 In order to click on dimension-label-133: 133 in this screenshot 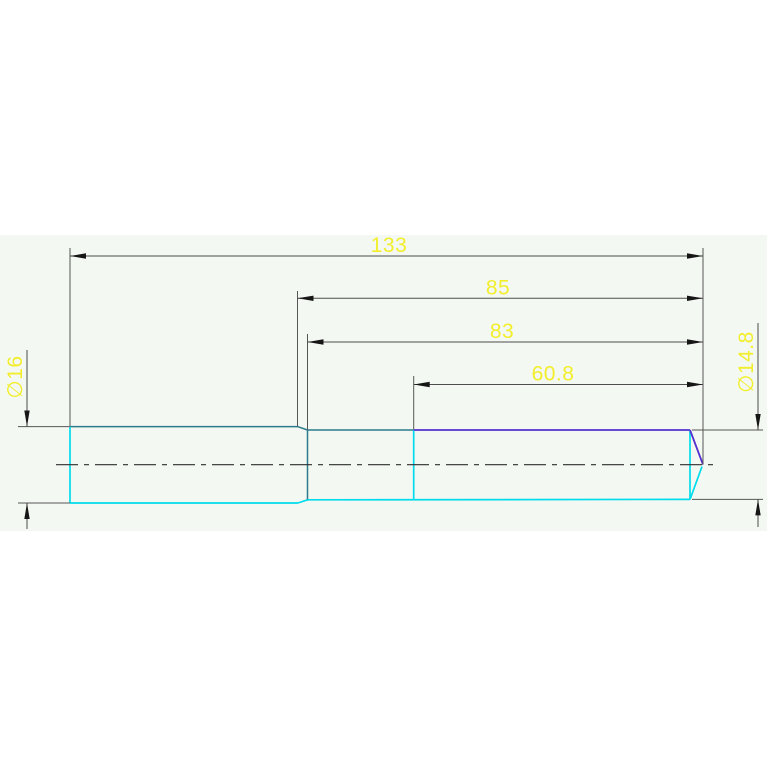, I will do `click(389, 245)`.